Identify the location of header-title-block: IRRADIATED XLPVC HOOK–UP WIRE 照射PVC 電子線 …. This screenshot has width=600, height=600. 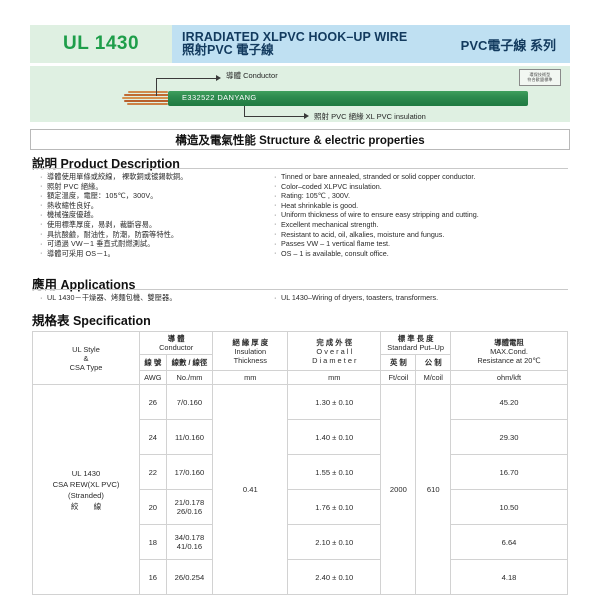
(371, 44).